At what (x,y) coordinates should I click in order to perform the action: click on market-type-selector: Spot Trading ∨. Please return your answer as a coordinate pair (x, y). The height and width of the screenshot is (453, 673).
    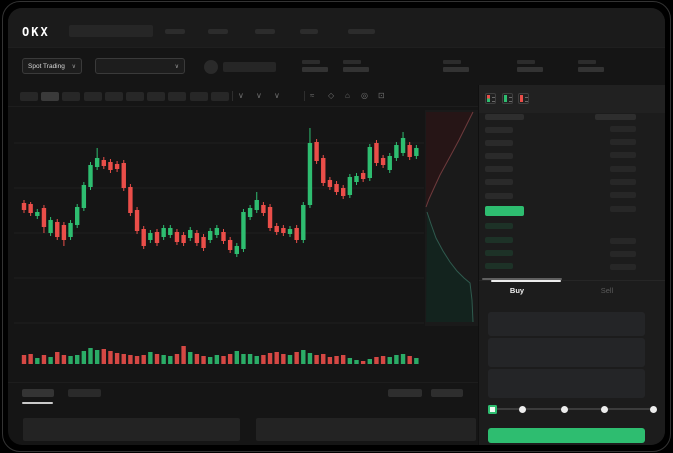
    Looking at the image, I should click on (52, 66).